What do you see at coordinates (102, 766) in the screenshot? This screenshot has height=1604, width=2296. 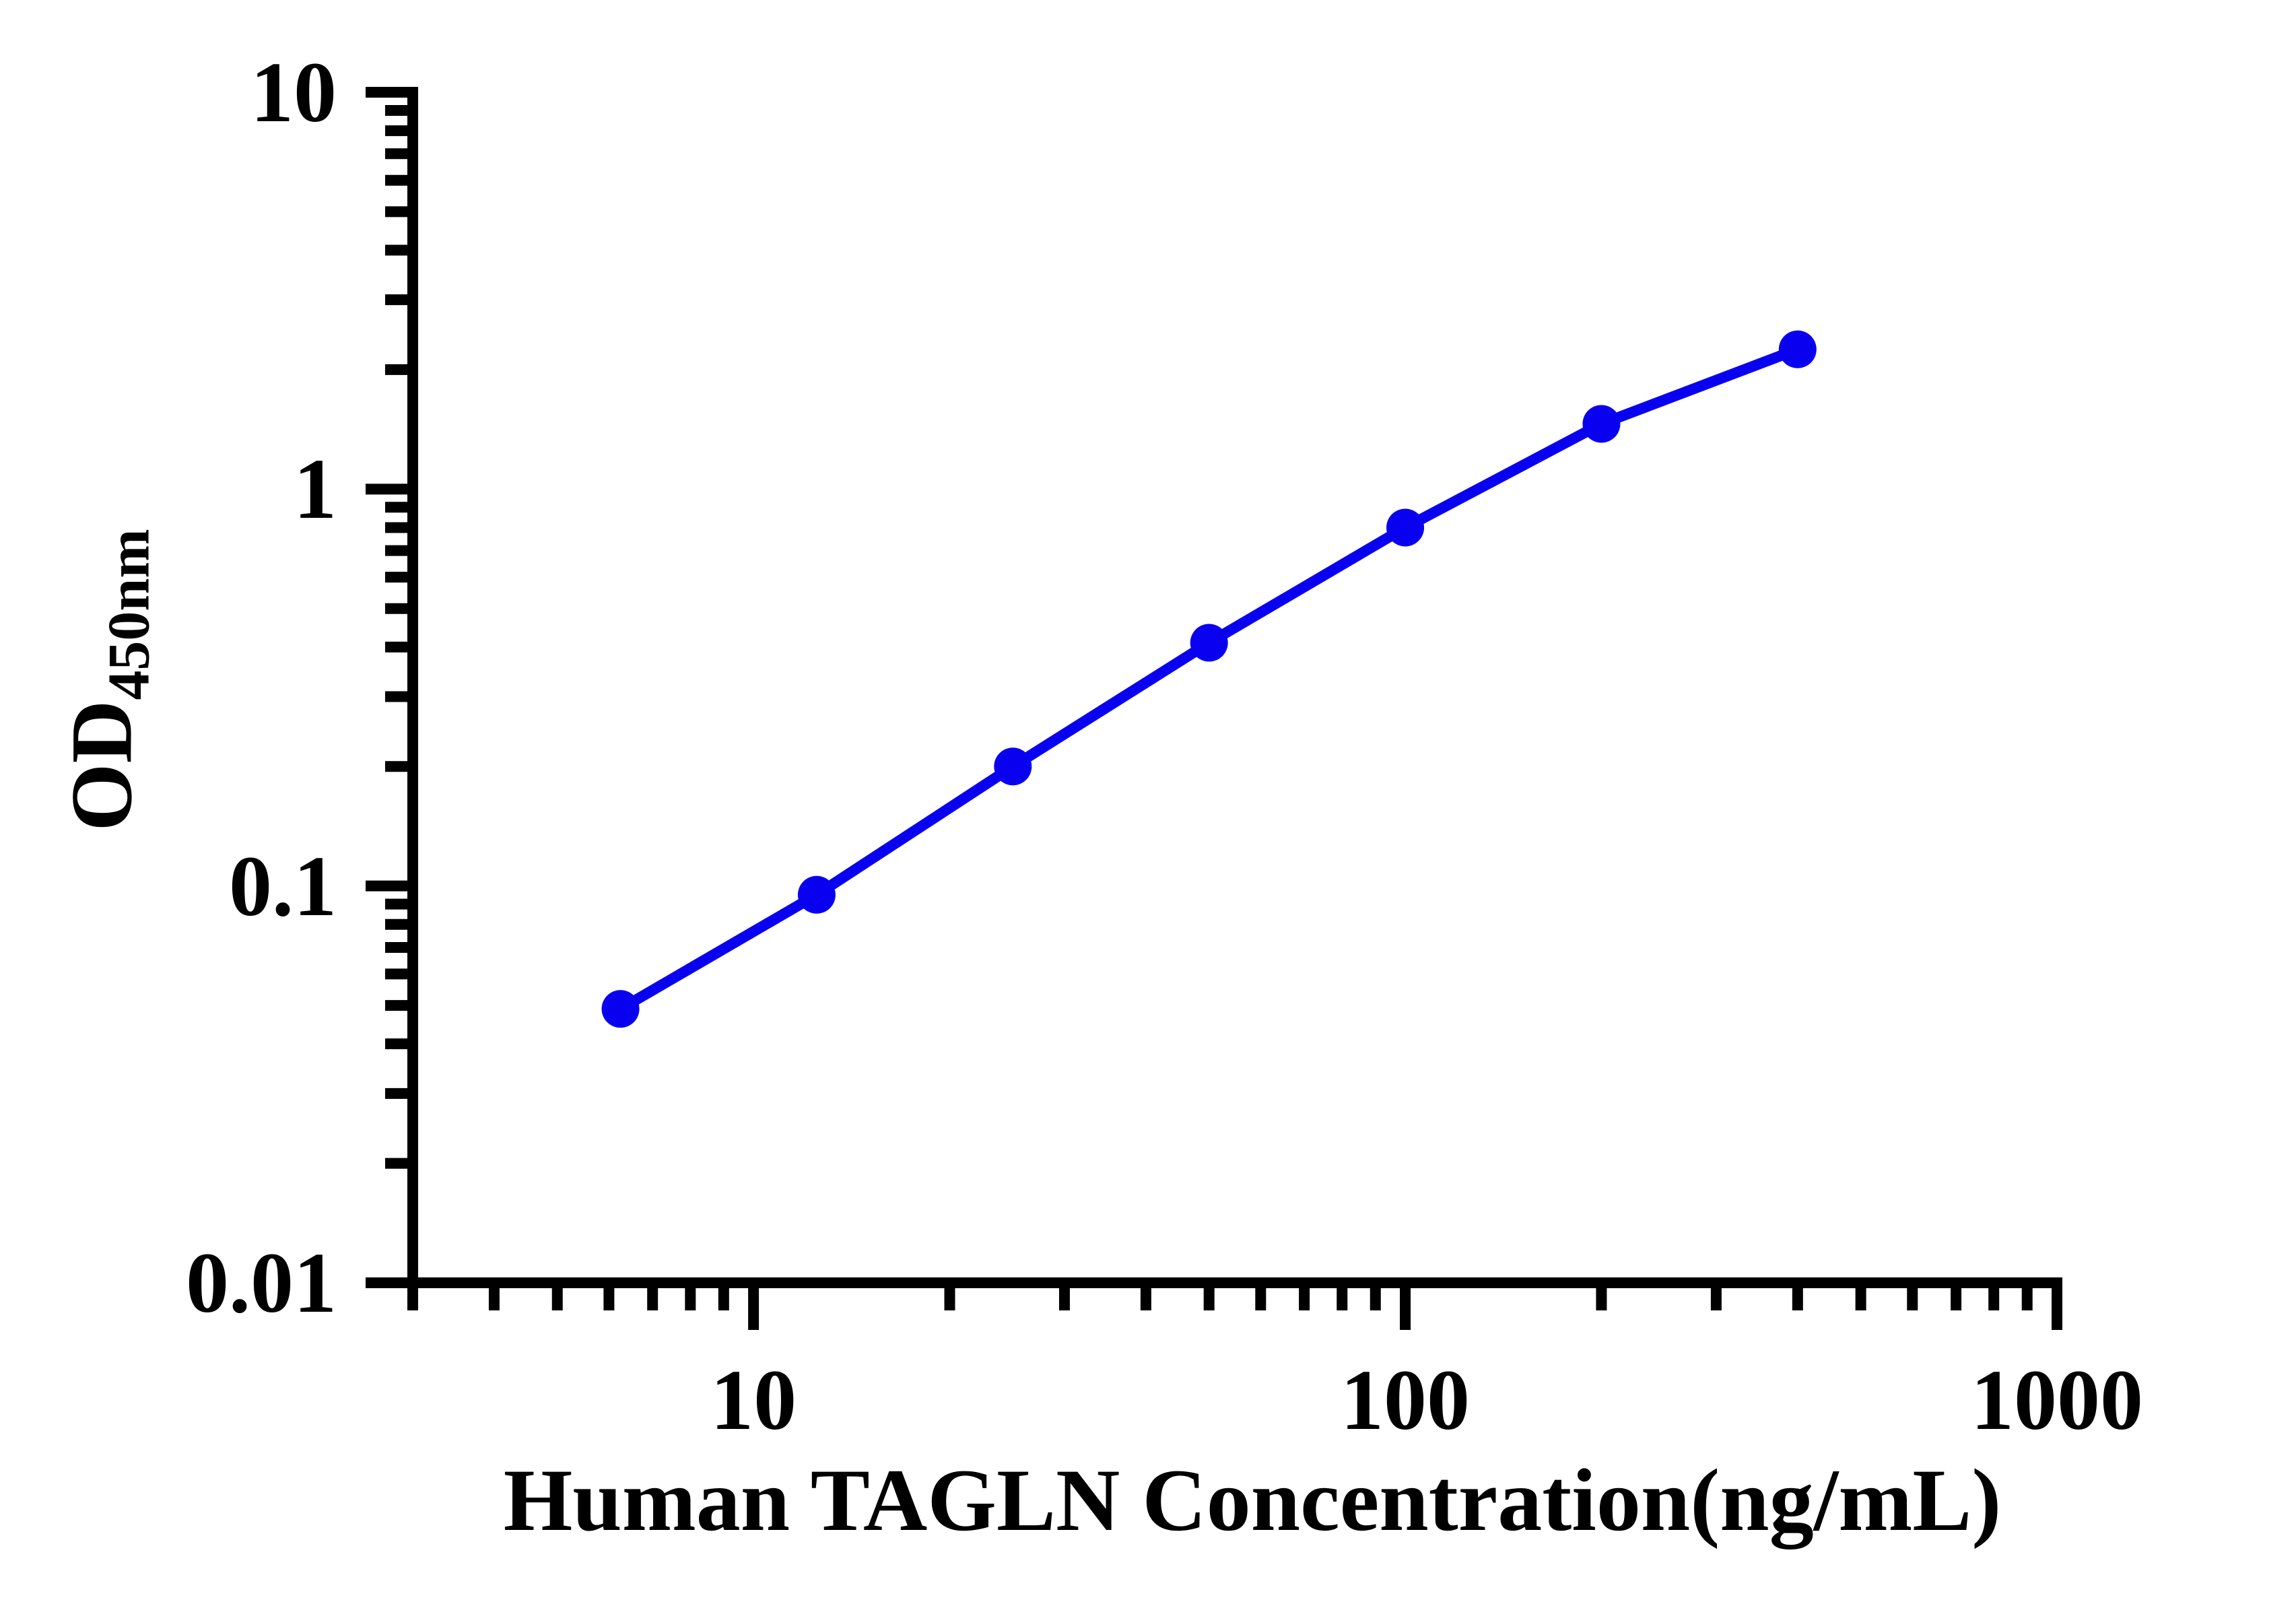 I see `y-axis-title-main: OD` at bounding box center [102, 766].